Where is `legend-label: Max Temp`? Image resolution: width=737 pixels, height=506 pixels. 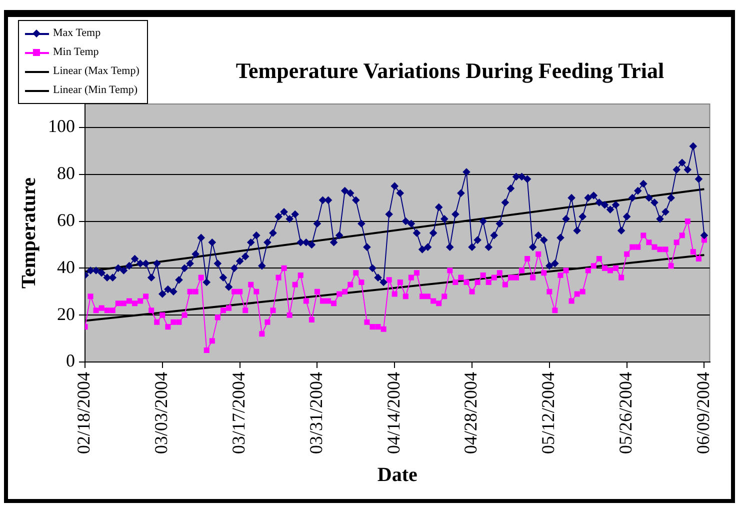
legend-label: Max Temp is located at coordinates (77, 33).